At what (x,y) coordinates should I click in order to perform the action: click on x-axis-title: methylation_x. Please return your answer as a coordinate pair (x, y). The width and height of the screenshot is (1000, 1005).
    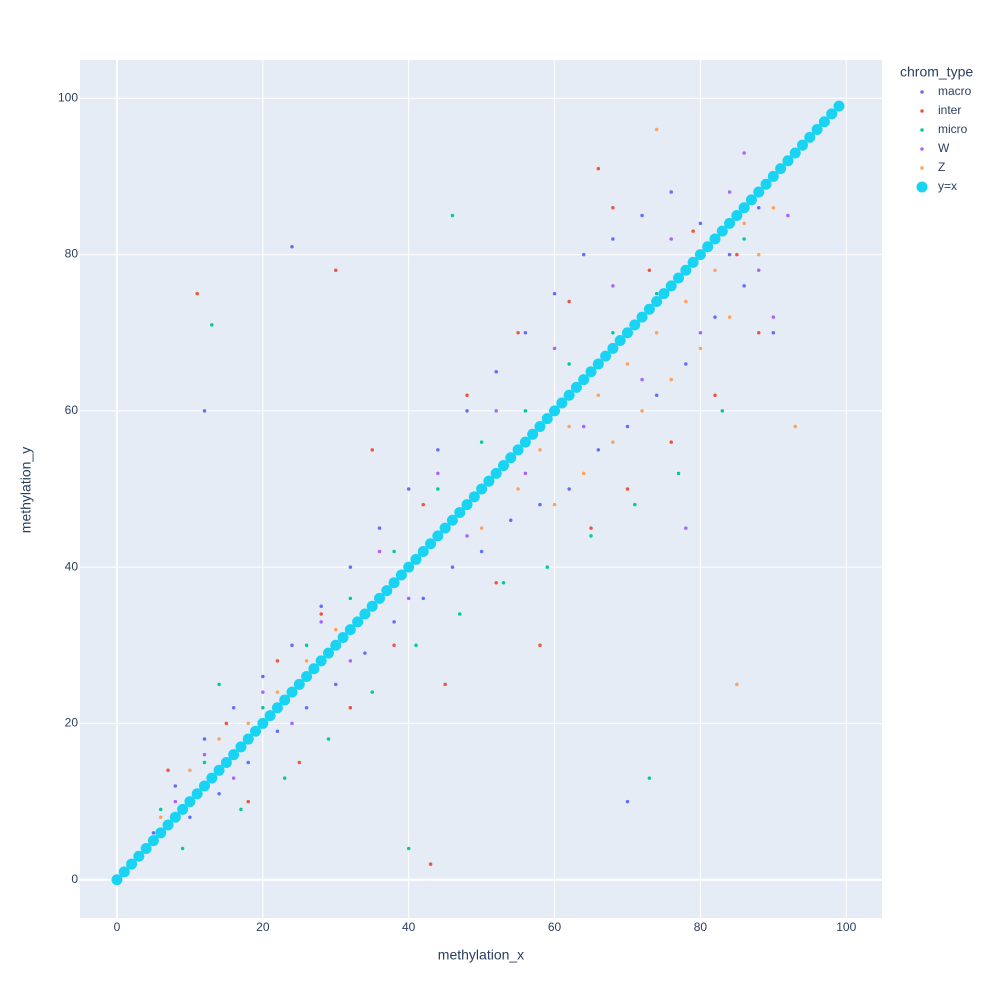
    Looking at the image, I should click on (481, 955).